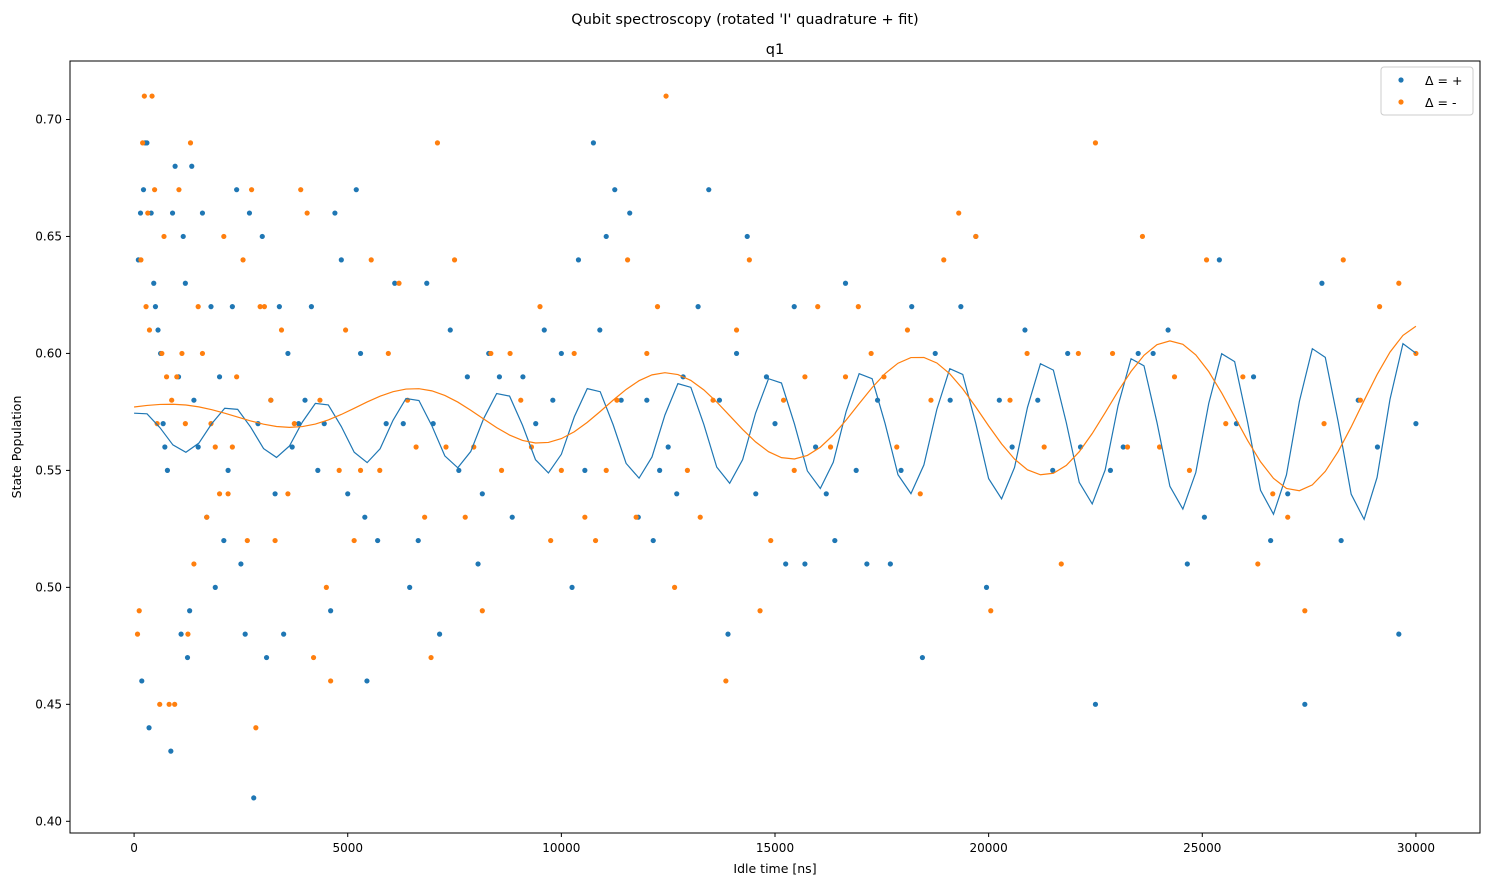 Image resolution: width=1489 pixels, height=890 pixels. I want to click on legend-label-minus: Δ = -, so click(1440, 102).